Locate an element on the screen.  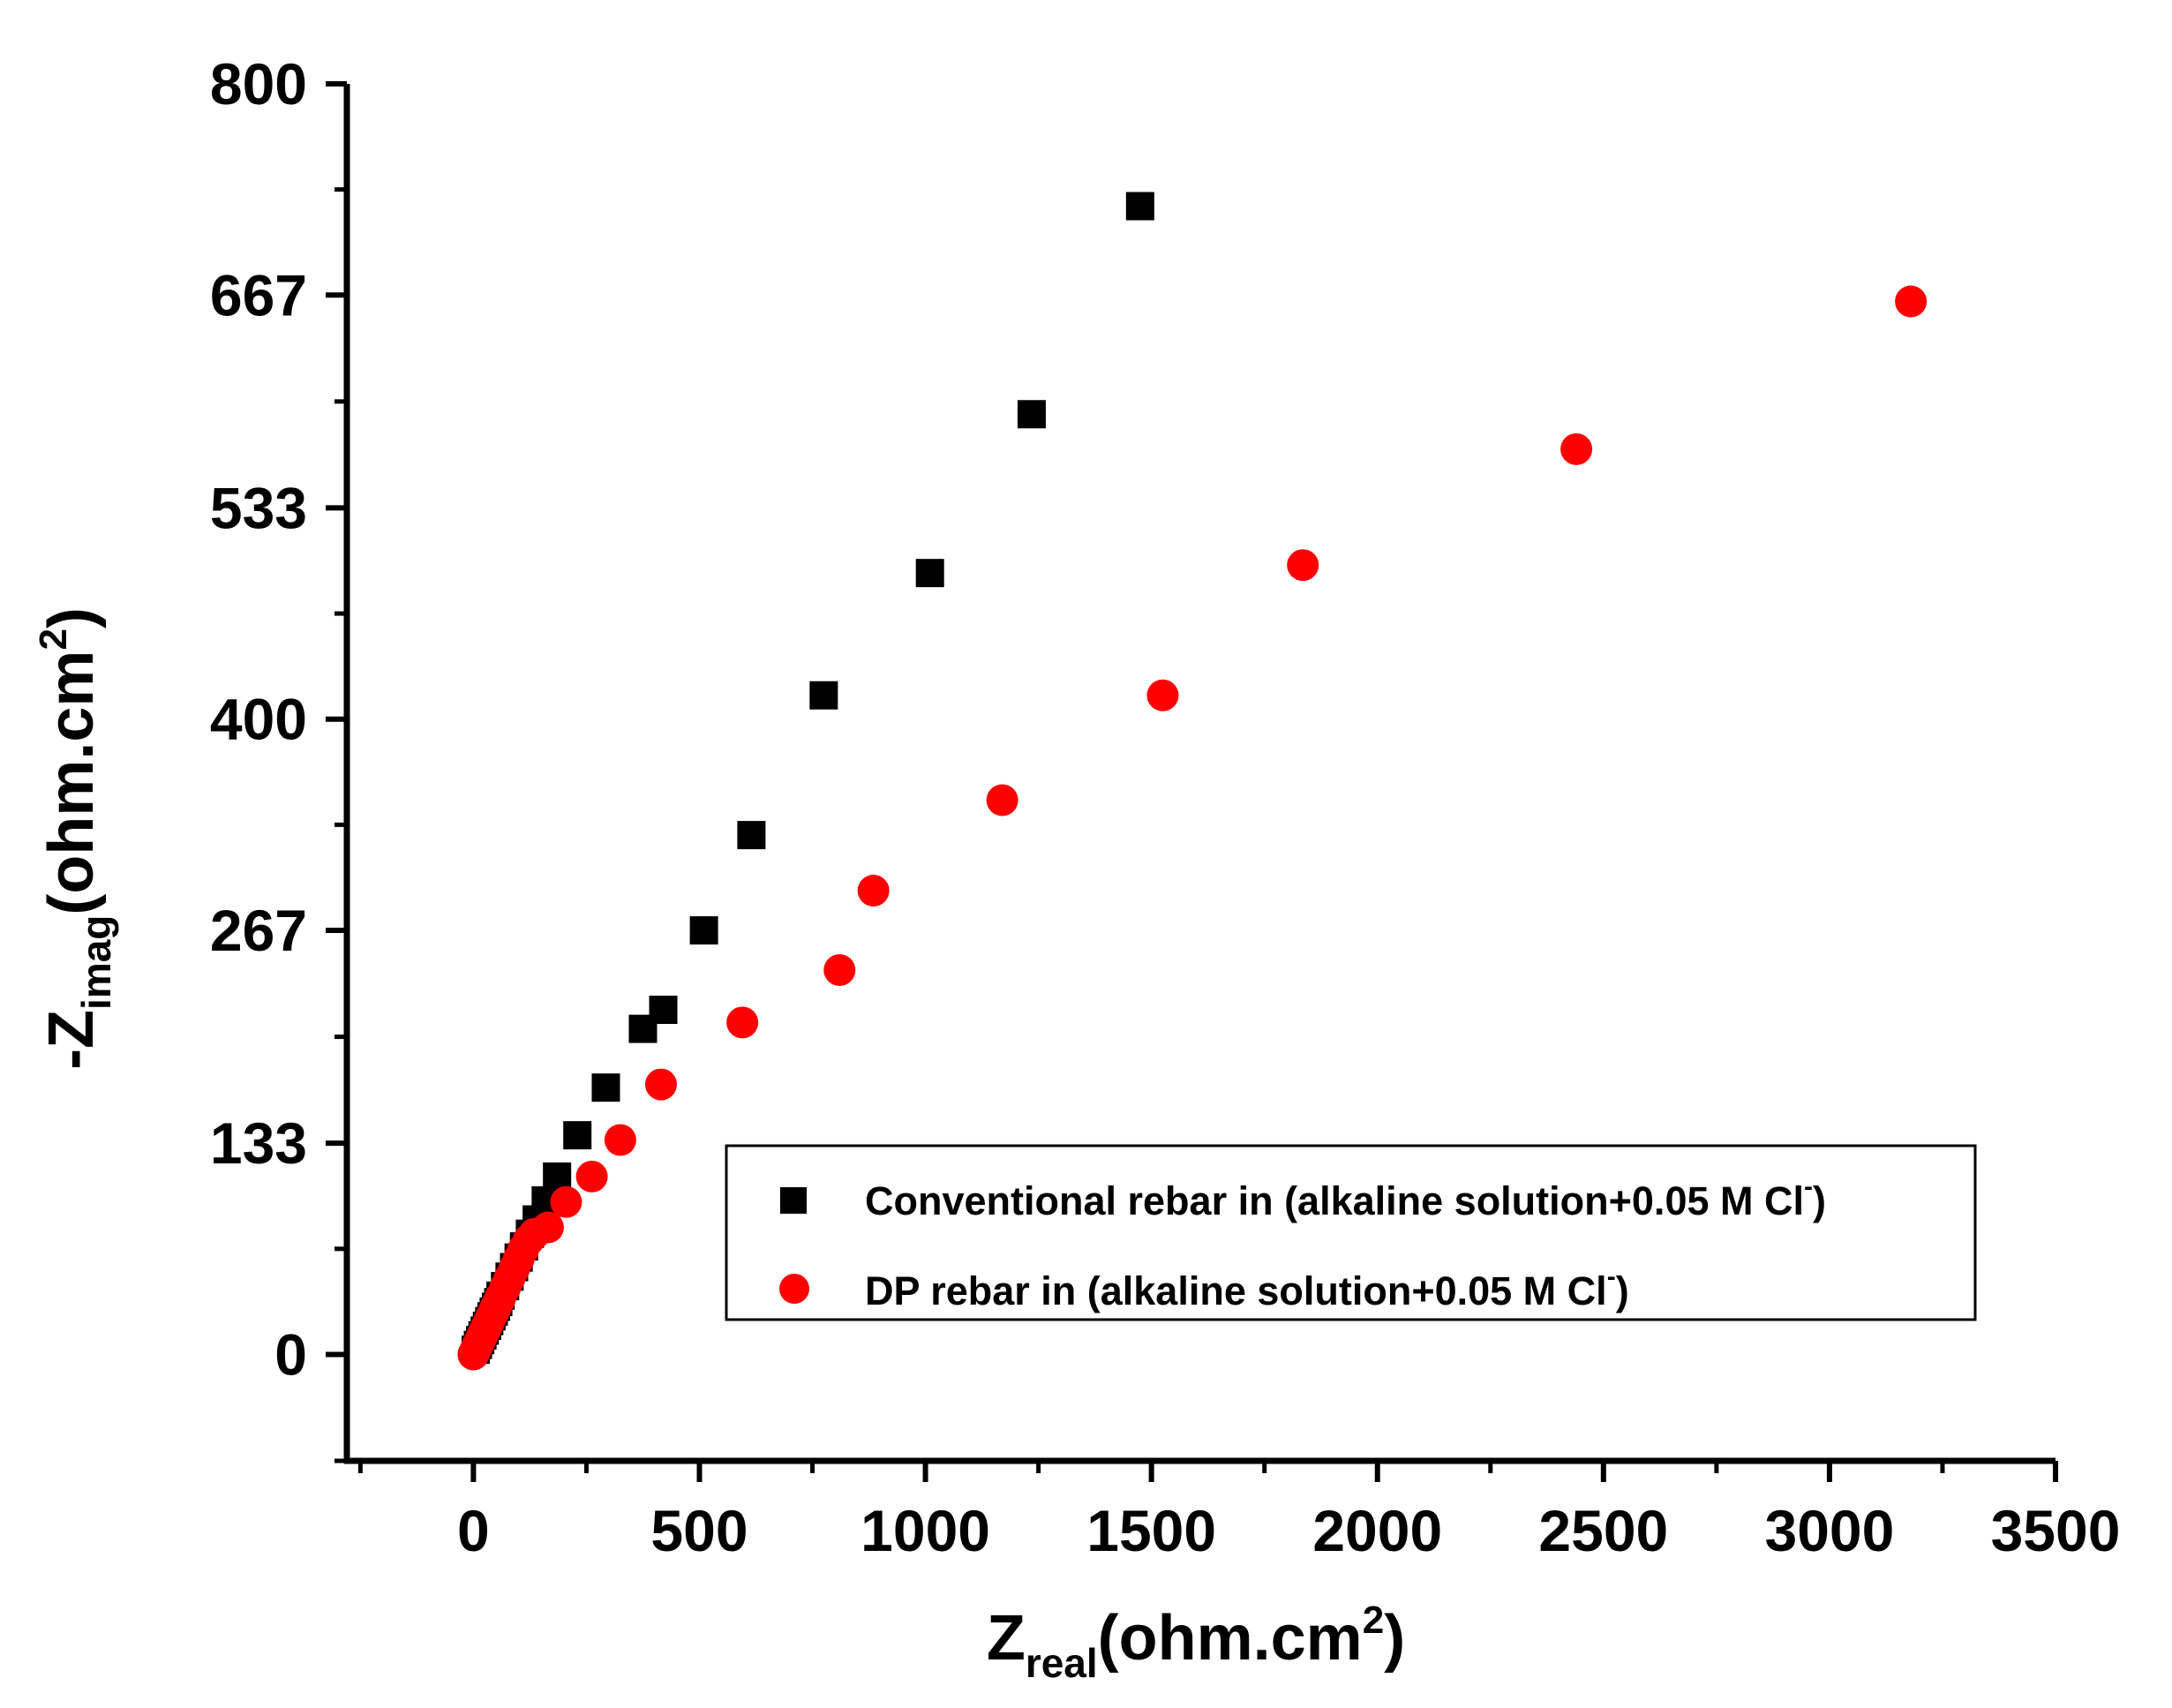
x-tick-label: 1500 is located at coordinates (1151, 1530).